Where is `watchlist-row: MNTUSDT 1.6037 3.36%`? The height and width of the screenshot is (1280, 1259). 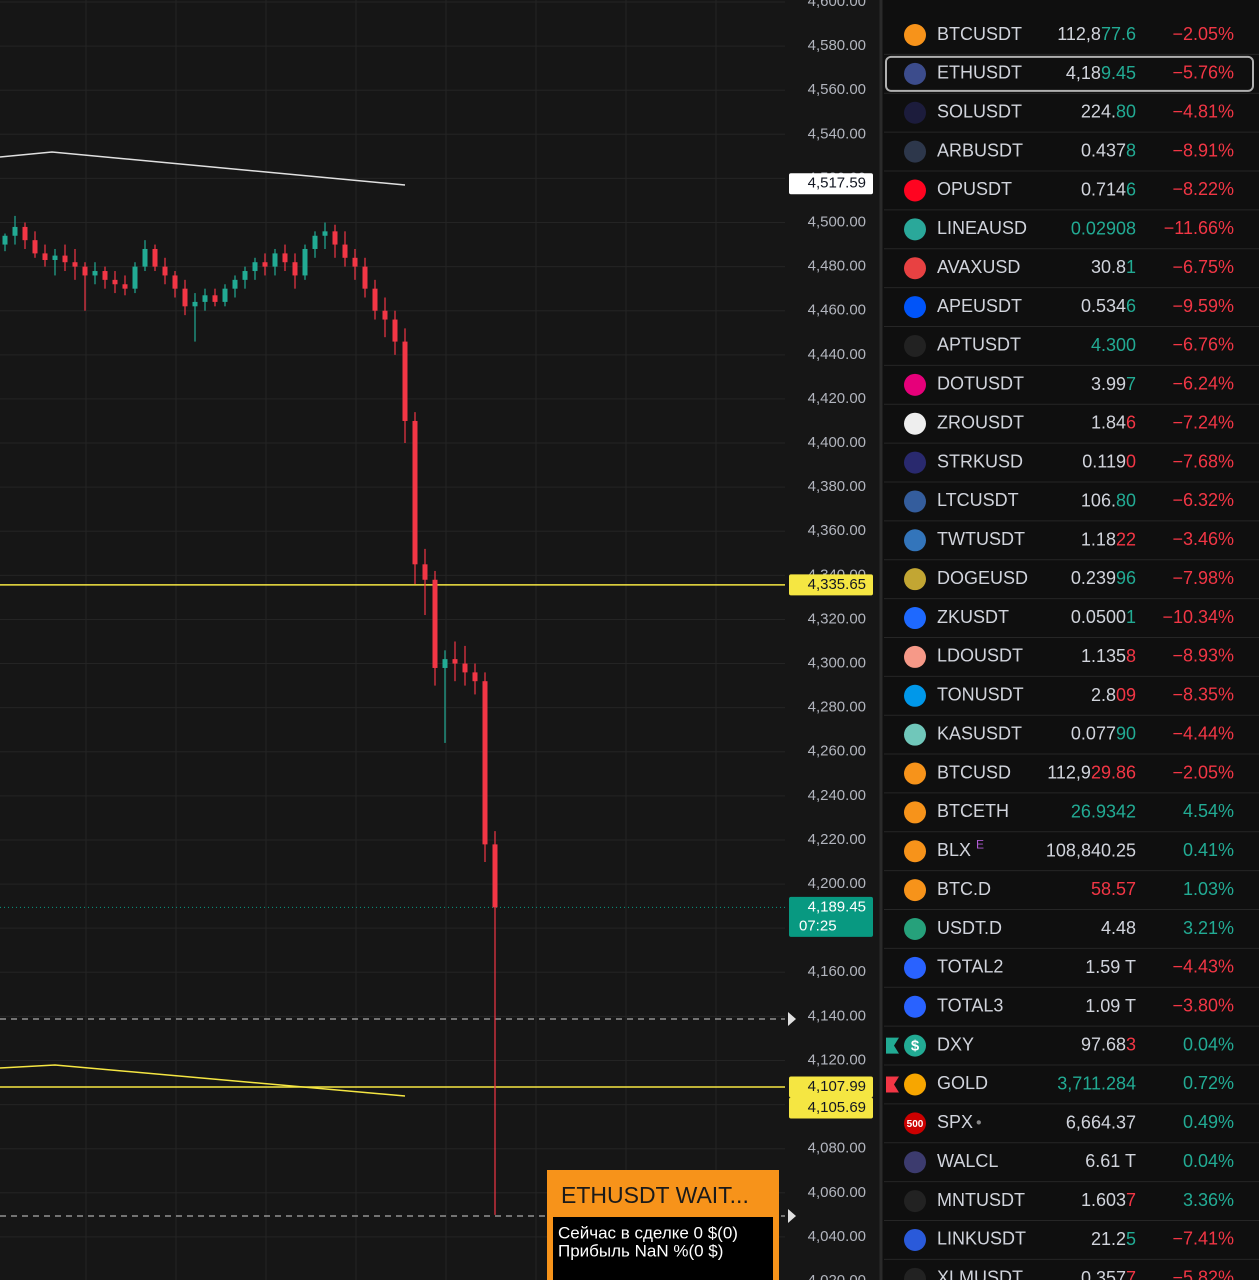 watchlist-row: MNTUSDT 1.6037 3.36% is located at coordinates (1071, 1205).